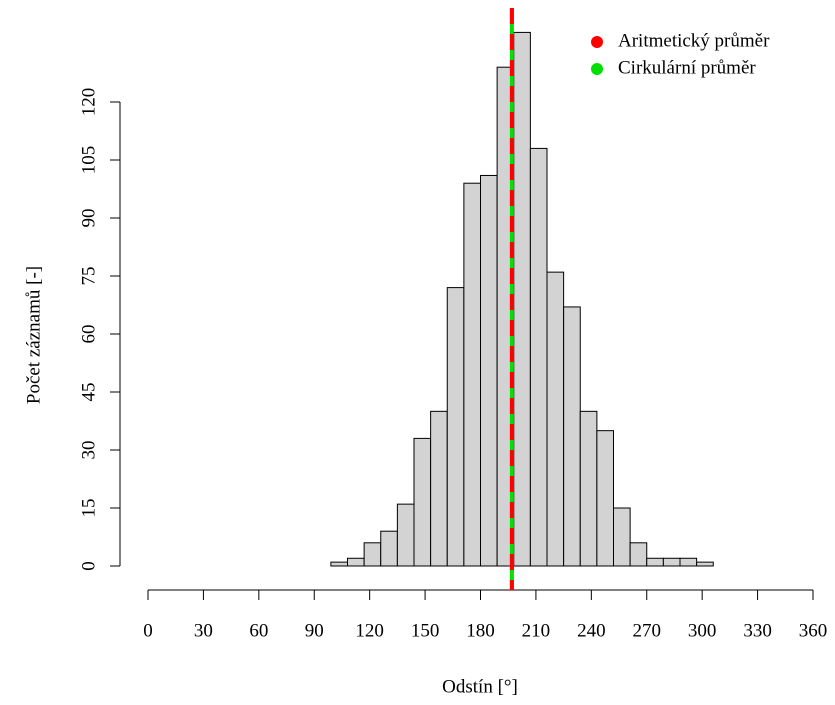 This screenshot has height=705, width=835. Describe the element at coordinates (425, 630) in the screenshot. I see `x-tick-label: 150` at that location.